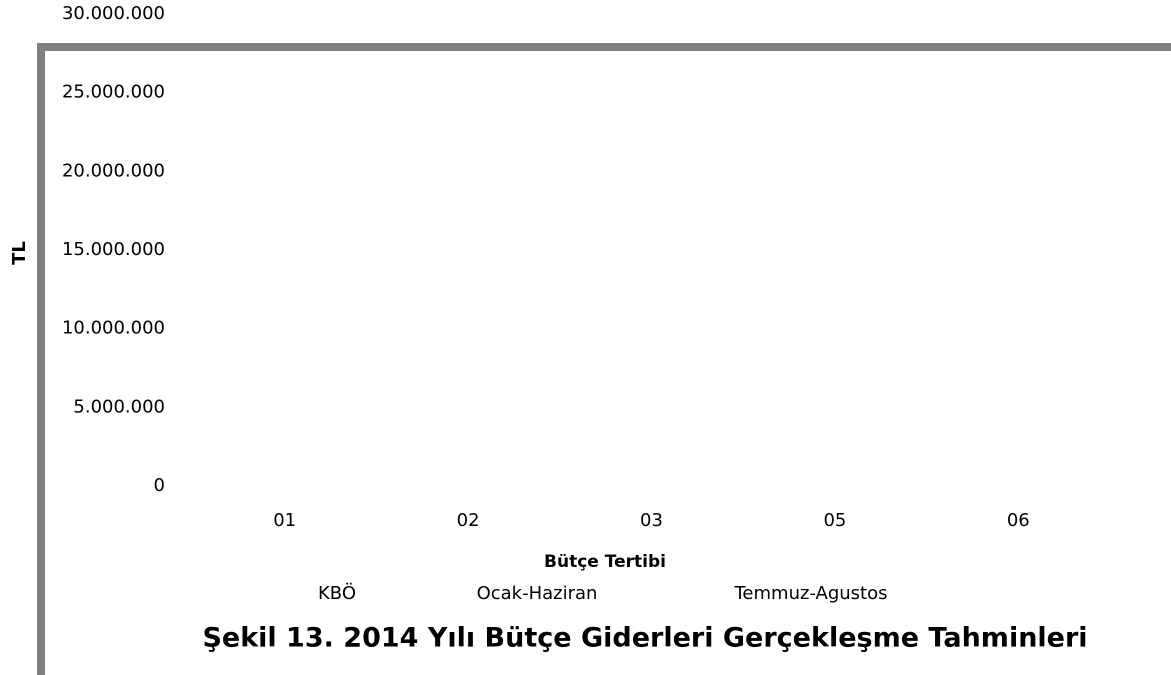 The width and height of the screenshot is (1171, 675). What do you see at coordinates (651, 520) in the screenshot?
I see `x-tick-label: 03` at bounding box center [651, 520].